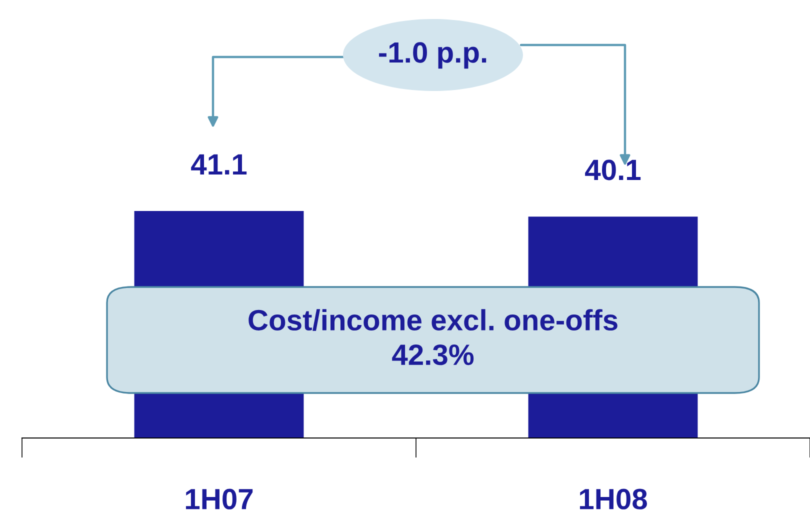 This screenshot has height=523, width=810. Describe the element at coordinates (433, 337) in the screenshot. I see `annotation: Cost/income excl. one-offs 42.3%` at that location.